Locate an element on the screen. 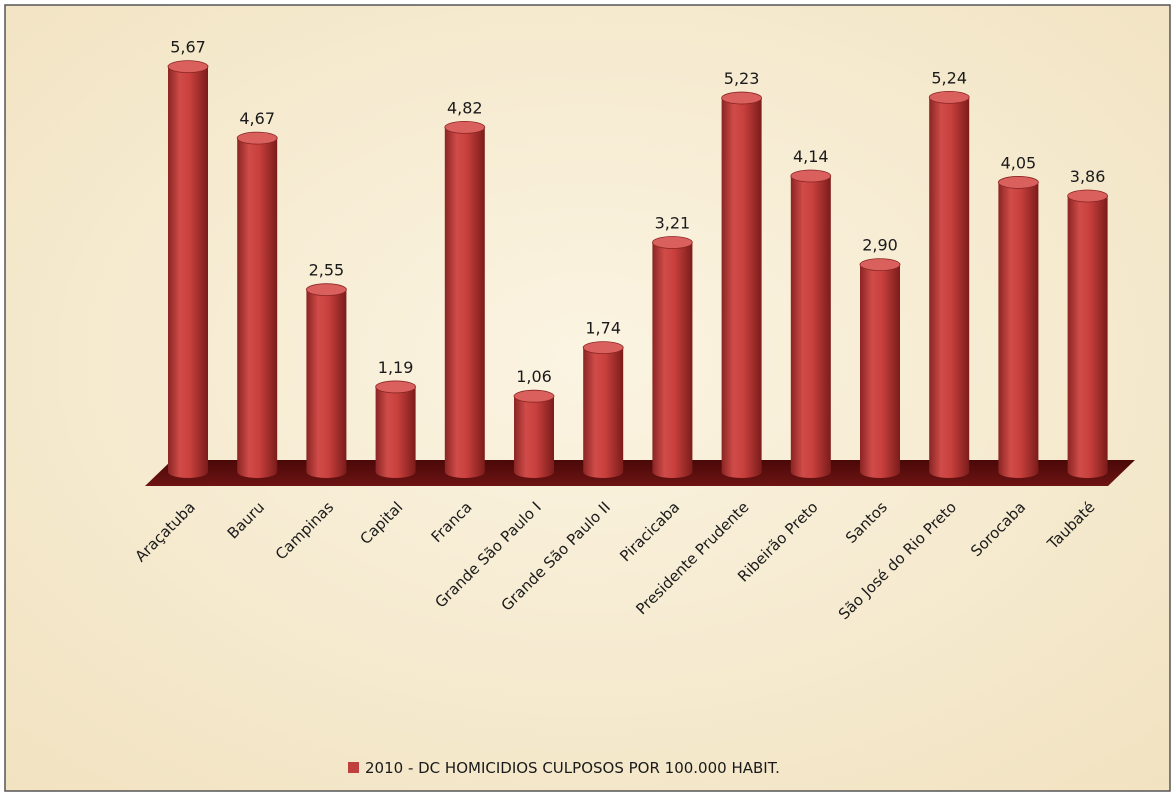 This screenshot has height=796, width=1175. value-label: 2,55 is located at coordinates (327, 270).